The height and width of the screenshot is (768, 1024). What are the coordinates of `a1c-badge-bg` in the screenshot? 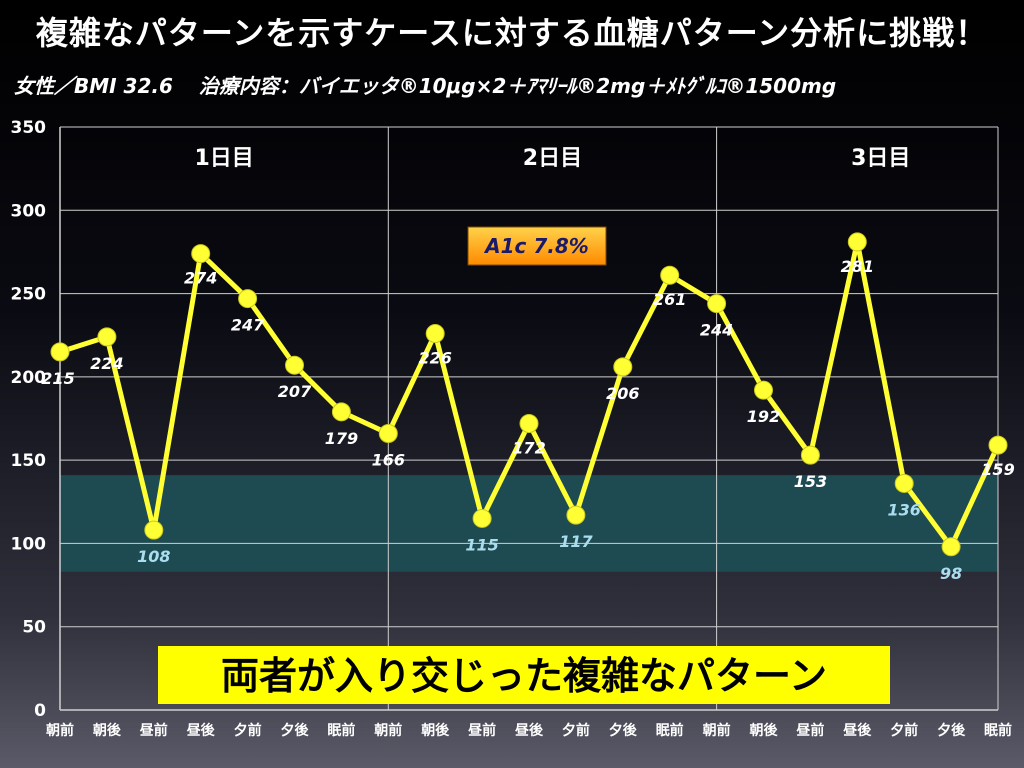 It's located at (537, 246).